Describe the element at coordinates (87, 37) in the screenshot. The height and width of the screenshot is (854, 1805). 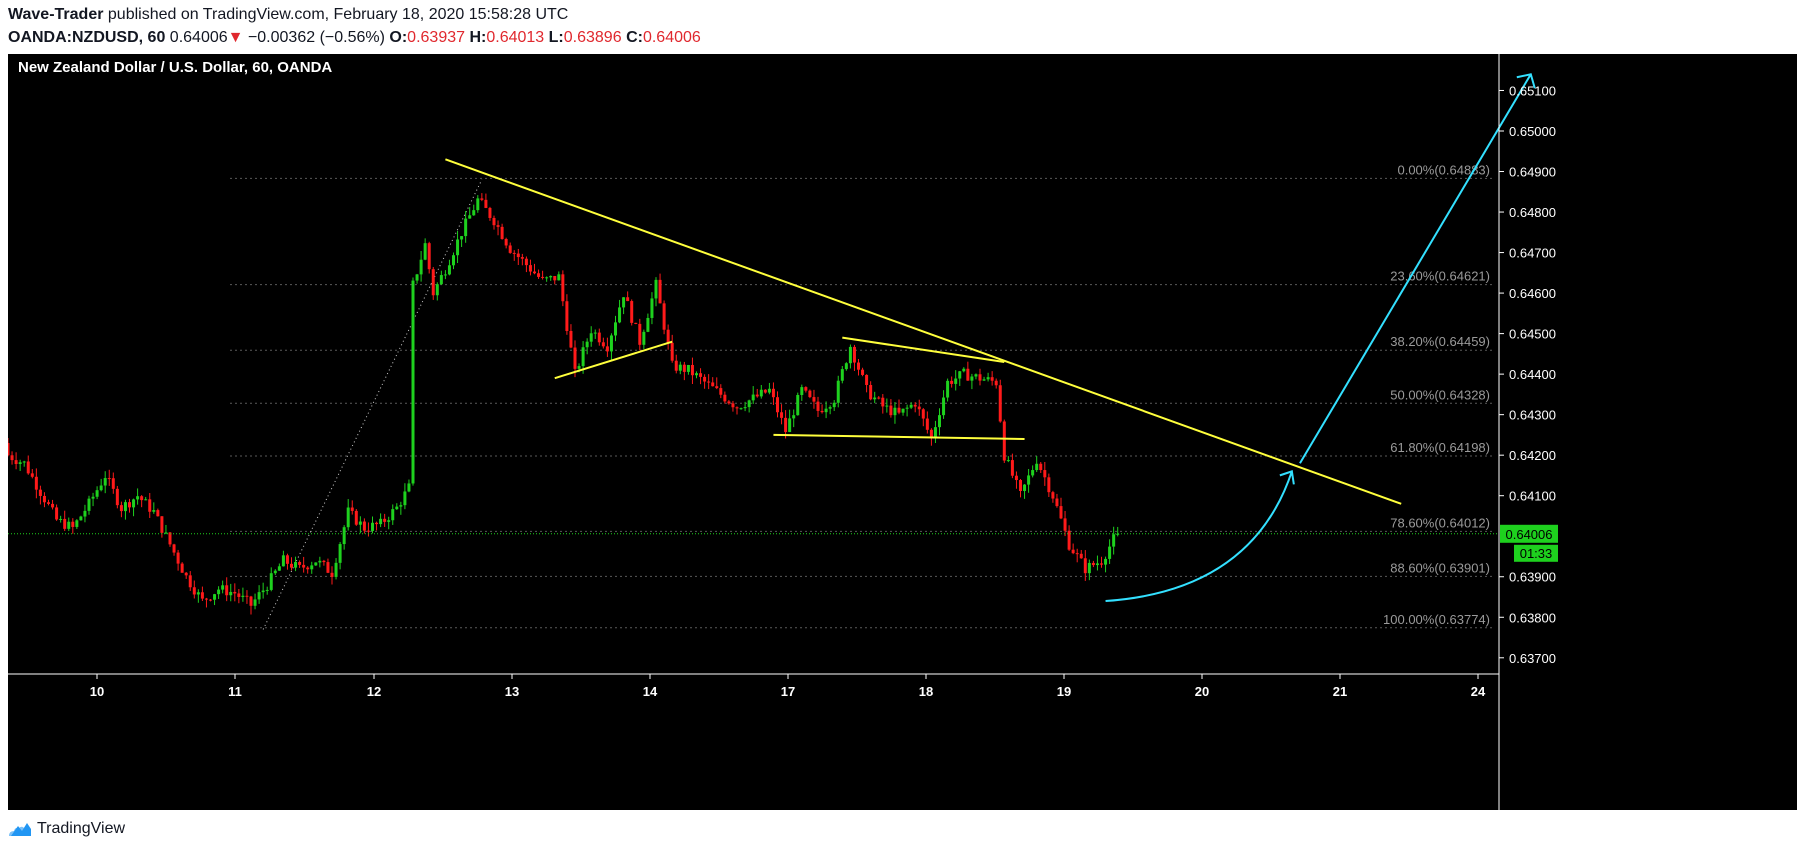
I see `symbol-label: OANDA:NZDUSD, 60` at that location.